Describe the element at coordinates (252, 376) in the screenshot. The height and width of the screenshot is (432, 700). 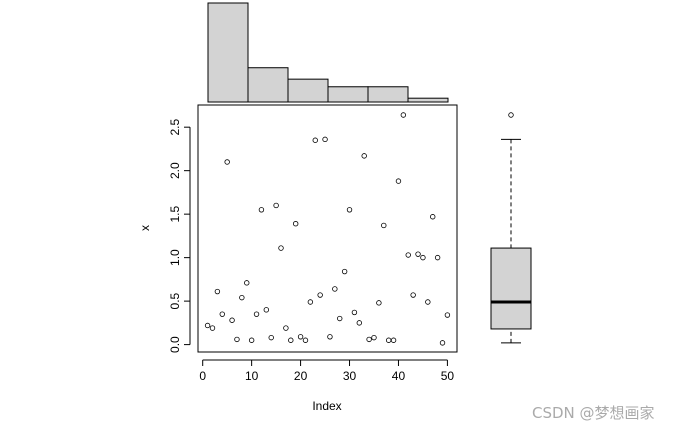
I see `x-tick-label: 10` at that location.